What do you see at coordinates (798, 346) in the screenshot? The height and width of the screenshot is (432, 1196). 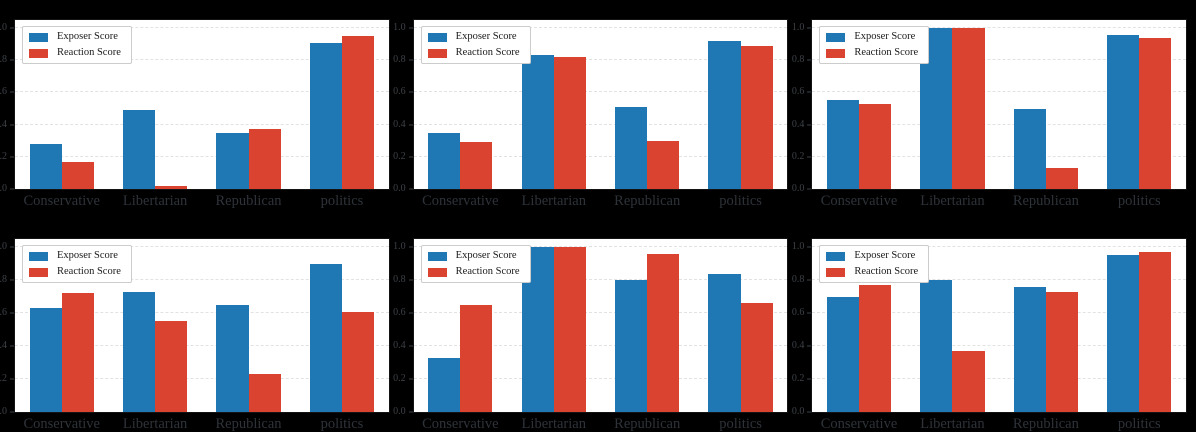 I see `y-tick-label: 0.4` at bounding box center [798, 346].